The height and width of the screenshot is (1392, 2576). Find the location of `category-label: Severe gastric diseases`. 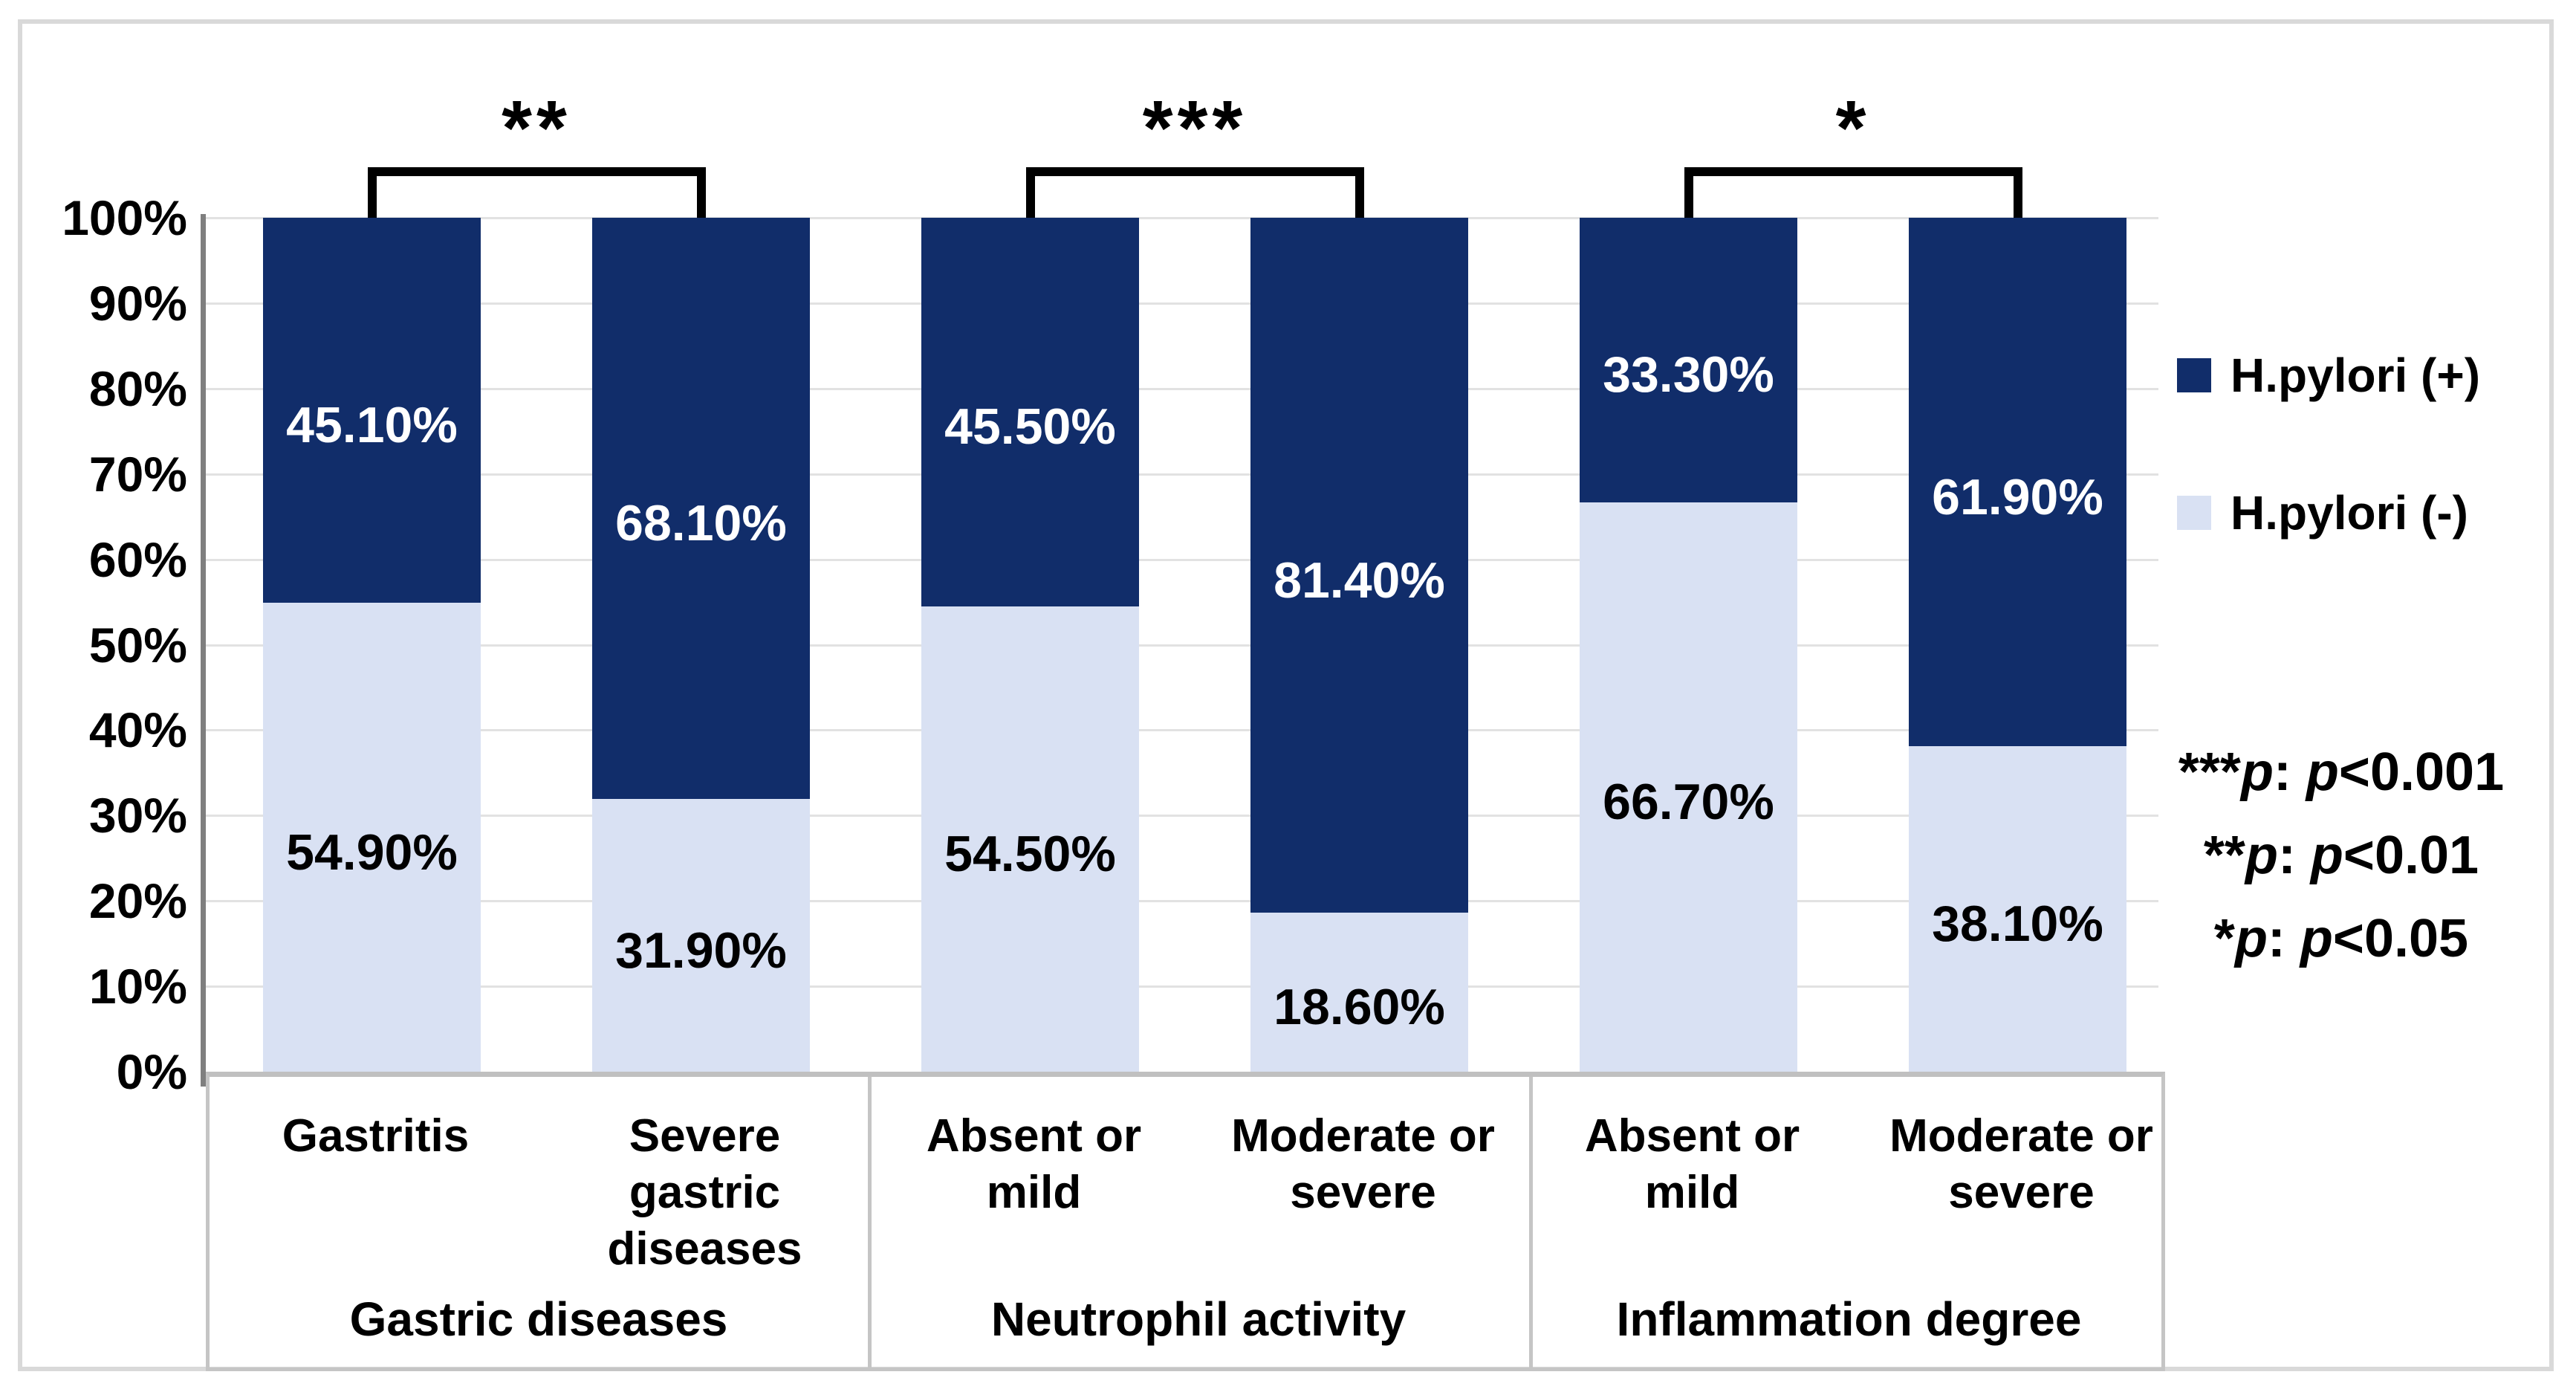

category-label: Severe gastric diseases is located at coordinates (704, 1192).